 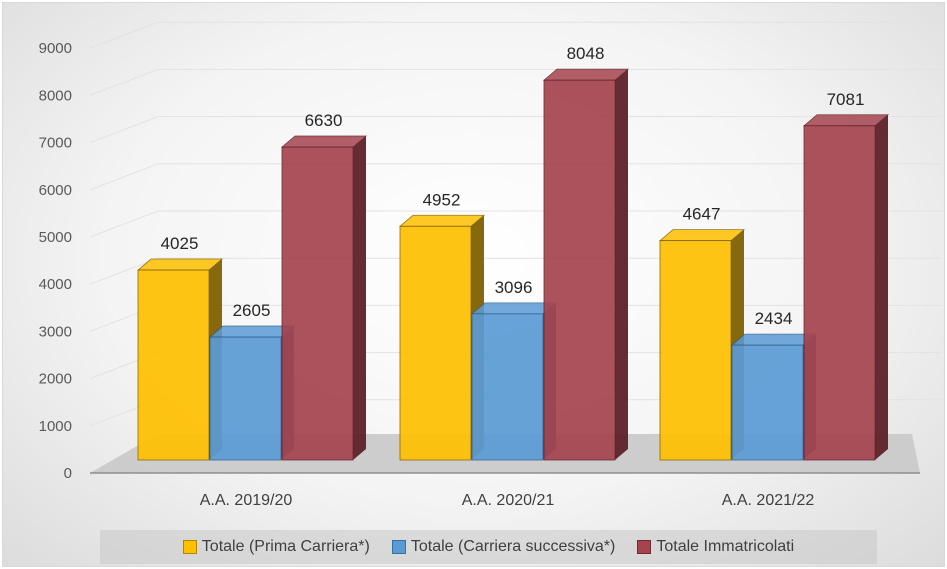 I want to click on legend-item-prima-carriera: Totale (Prima Carriera*), so click(x=276, y=547).